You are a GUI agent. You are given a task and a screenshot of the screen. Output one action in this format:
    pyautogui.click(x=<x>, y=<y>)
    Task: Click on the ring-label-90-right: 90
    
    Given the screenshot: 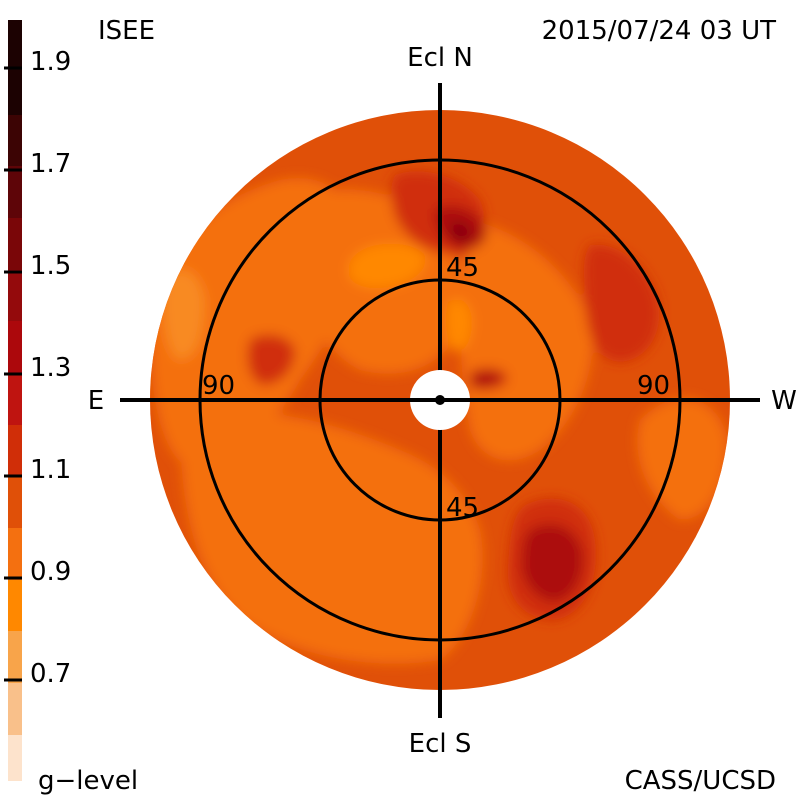 What is the action you would take?
    pyautogui.click(x=653, y=386)
    